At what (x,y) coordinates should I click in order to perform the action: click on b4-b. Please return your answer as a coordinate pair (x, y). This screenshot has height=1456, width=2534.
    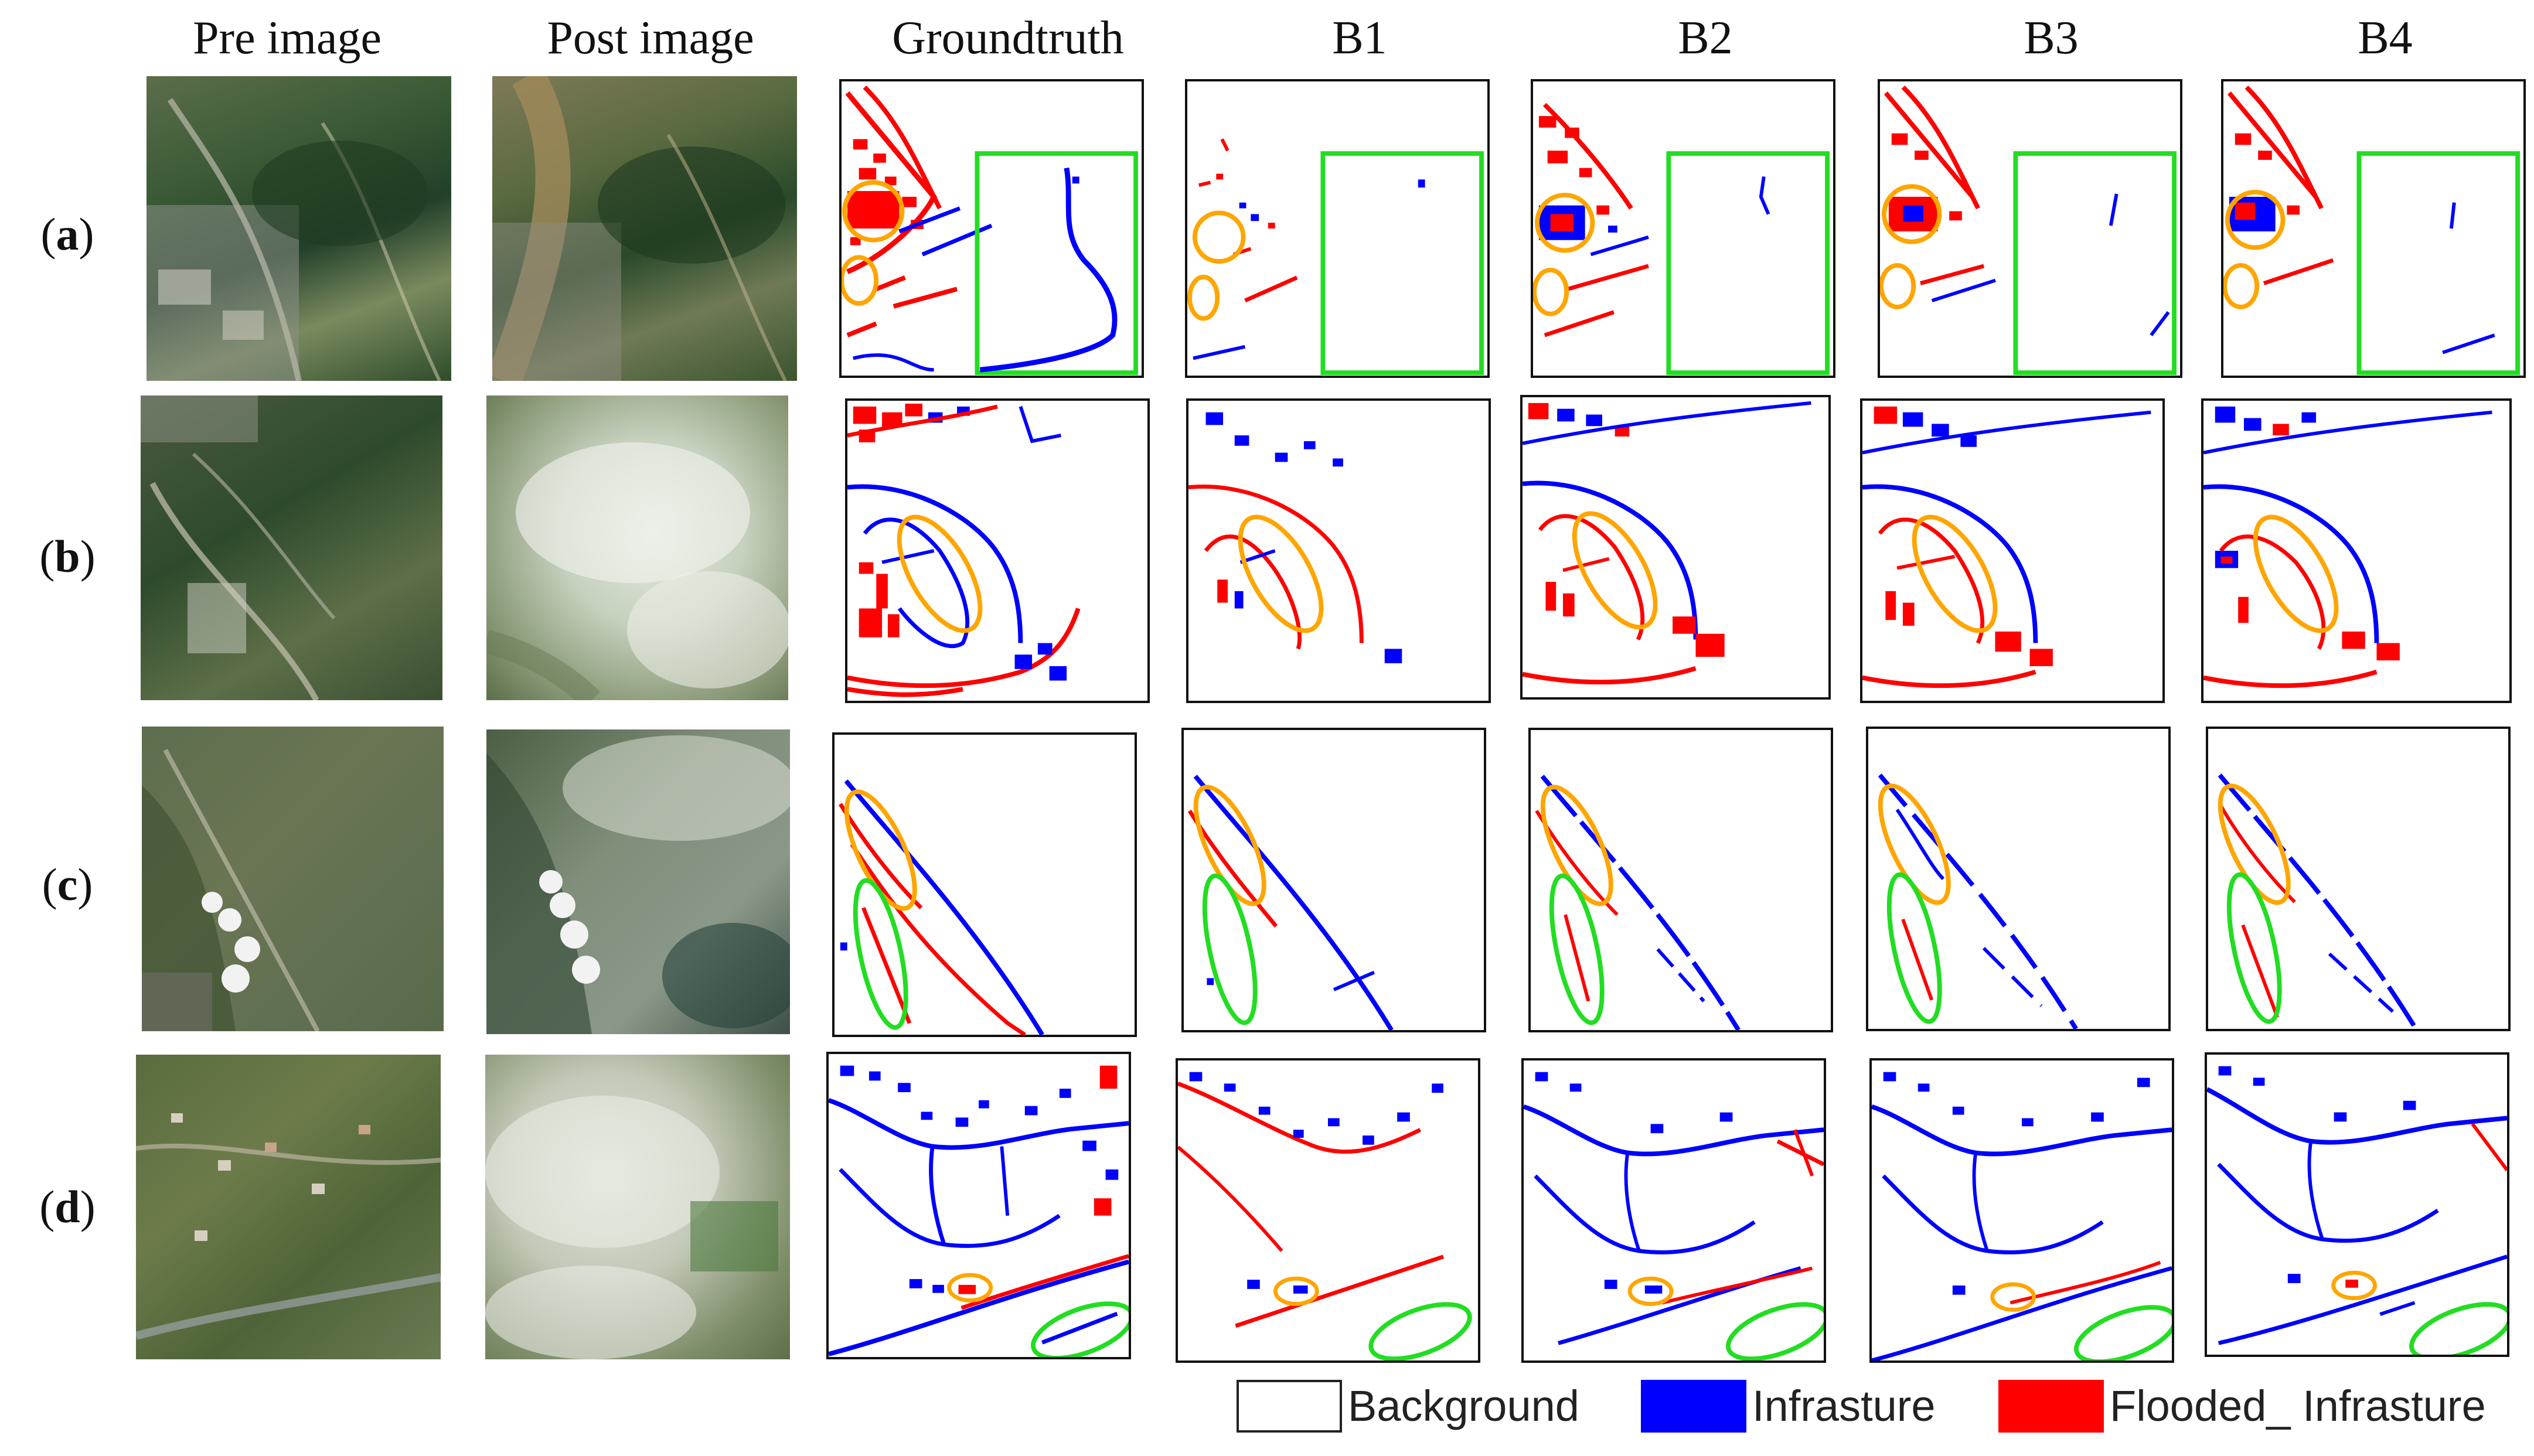
    Looking at the image, I should click on (2357, 550).